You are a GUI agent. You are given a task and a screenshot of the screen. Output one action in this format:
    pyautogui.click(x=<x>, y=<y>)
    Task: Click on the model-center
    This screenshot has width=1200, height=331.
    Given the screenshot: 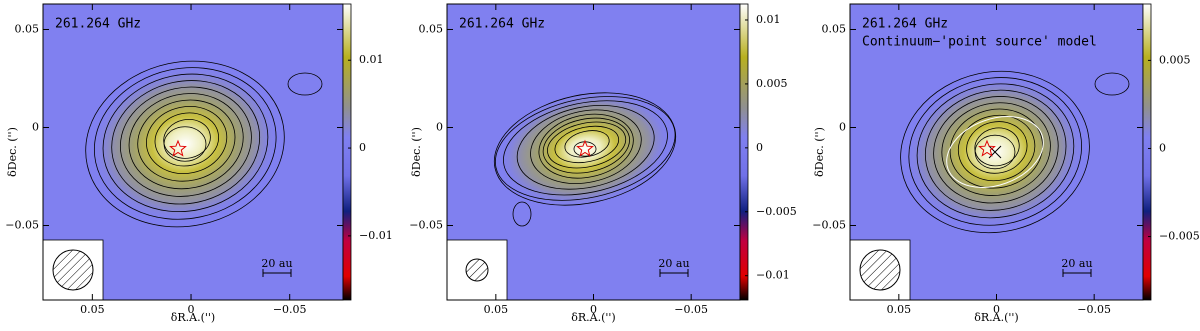 What is the action you would take?
    pyautogui.click(x=995, y=152)
    